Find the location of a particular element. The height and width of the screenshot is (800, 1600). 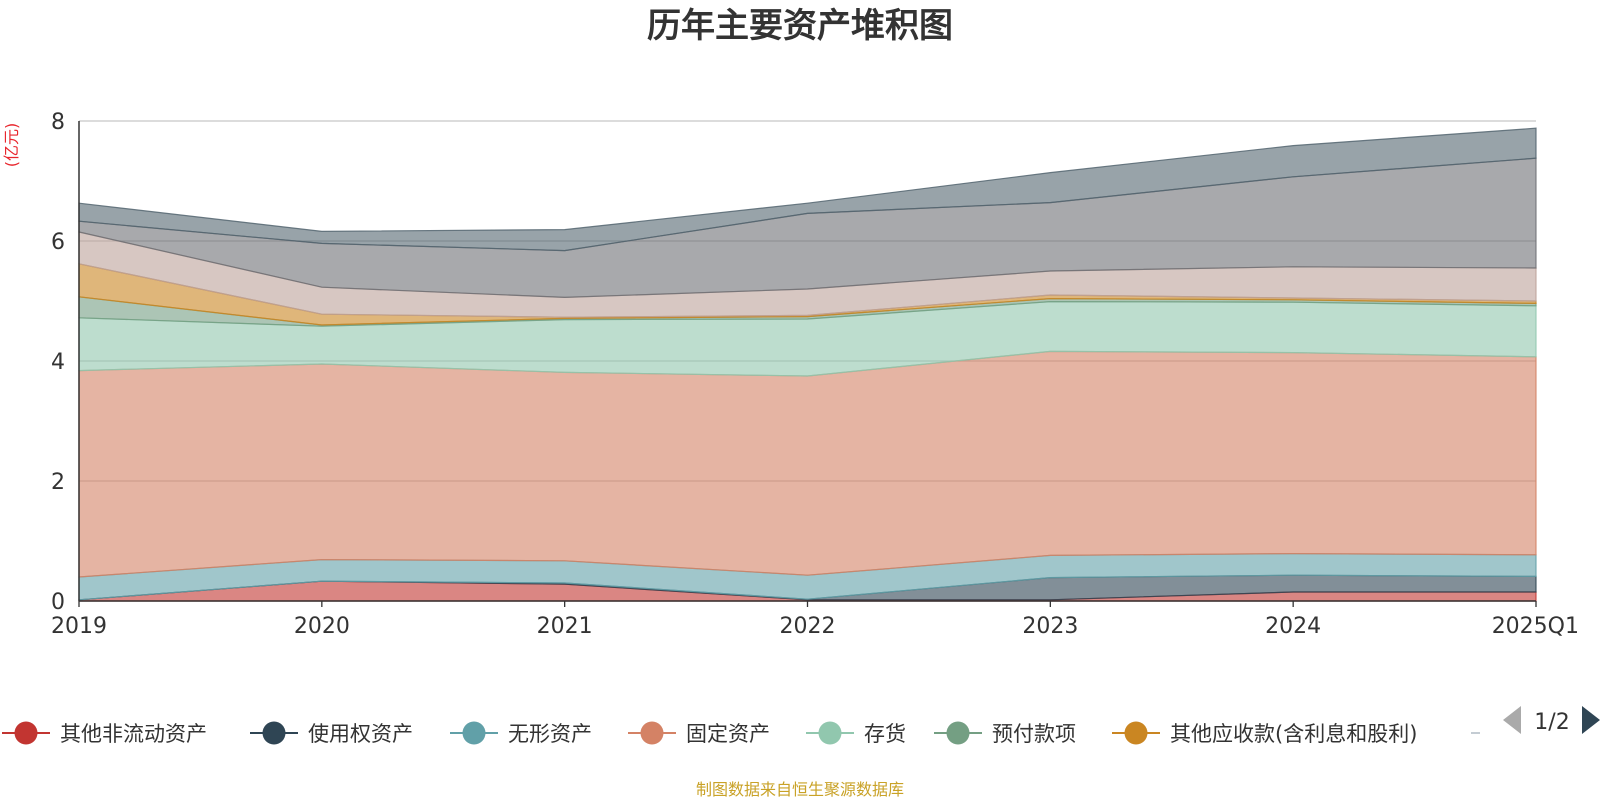

legend-label-1: 使用权资产 is located at coordinates (360, 734).